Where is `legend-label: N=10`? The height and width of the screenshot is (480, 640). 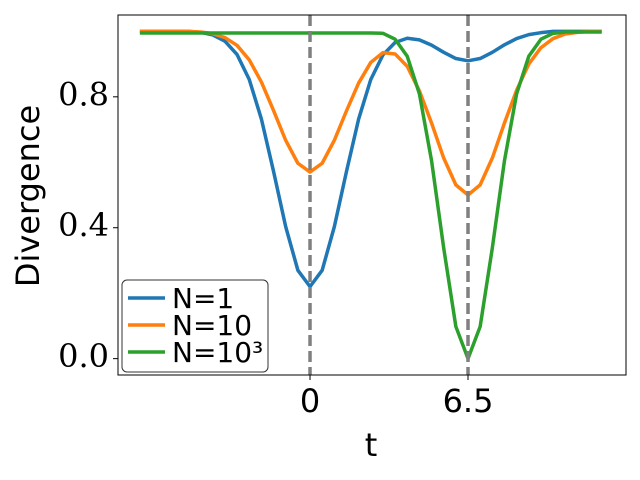 legend-label: N=10 is located at coordinates (212, 325).